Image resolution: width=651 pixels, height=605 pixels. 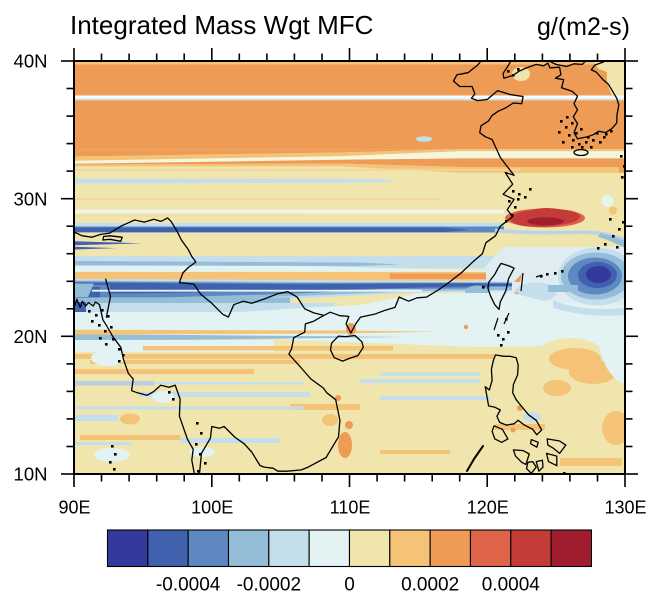 What do you see at coordinates (430, 585) in the screenshot?
I see `svg-text: 0.0002` at bounding box center [430, 585].